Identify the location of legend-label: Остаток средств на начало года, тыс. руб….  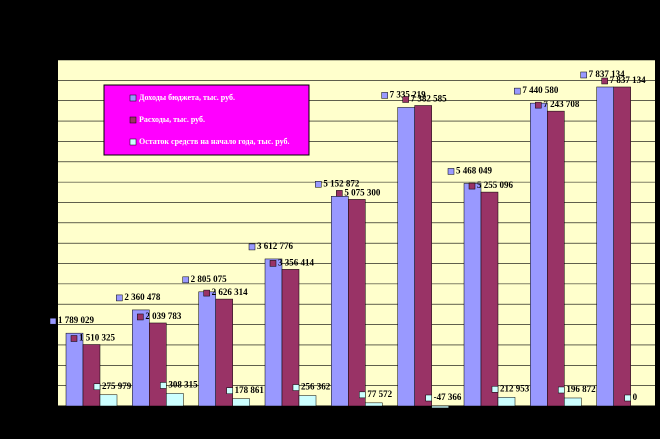
(214, 141).